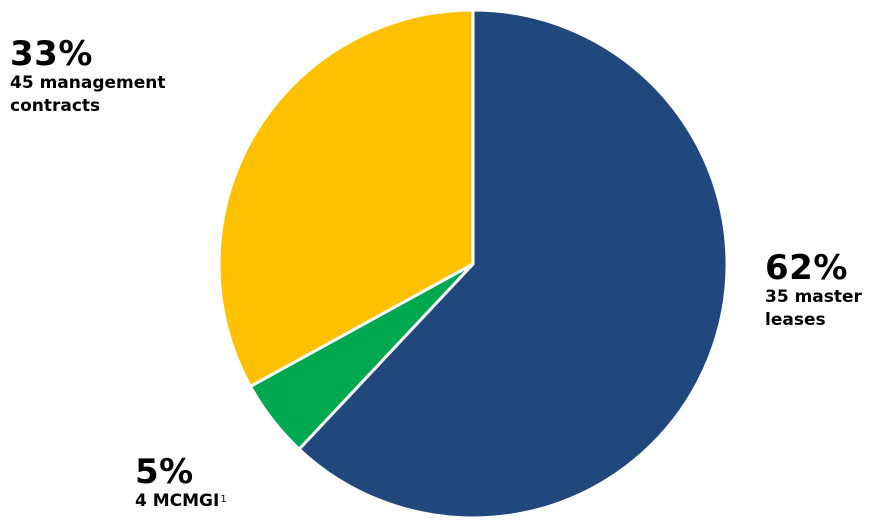 This screenshot has width=894, height=524. Describe the element at coordinates (55, 106) in the screenshot. I see `desc-management-contracts-line2: contracts` at that location.